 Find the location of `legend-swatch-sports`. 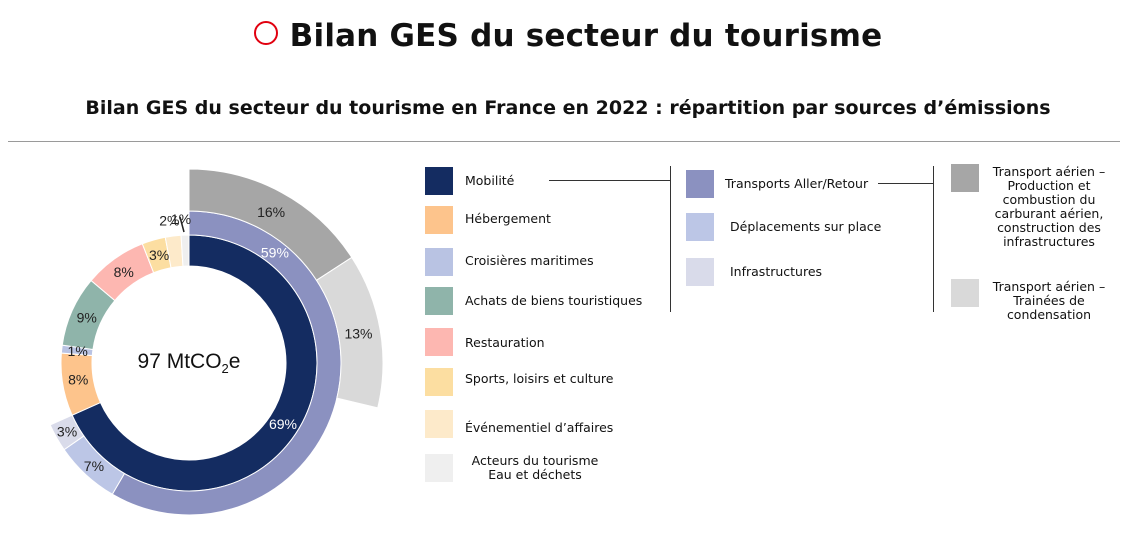

legend-swatch-sports is located at coordinates (439, 382).